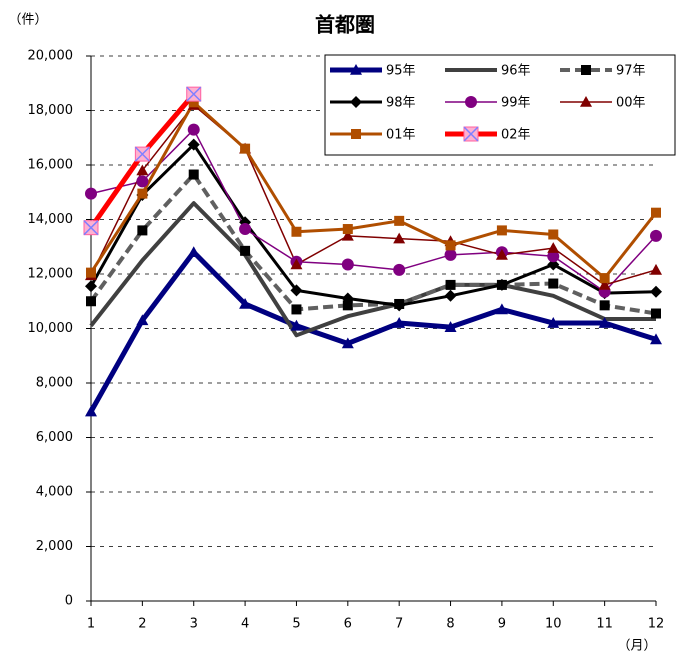  Describe the element at coordinates (348, 624) in the screenshot. I see `x-tick-label: 6` at that location.